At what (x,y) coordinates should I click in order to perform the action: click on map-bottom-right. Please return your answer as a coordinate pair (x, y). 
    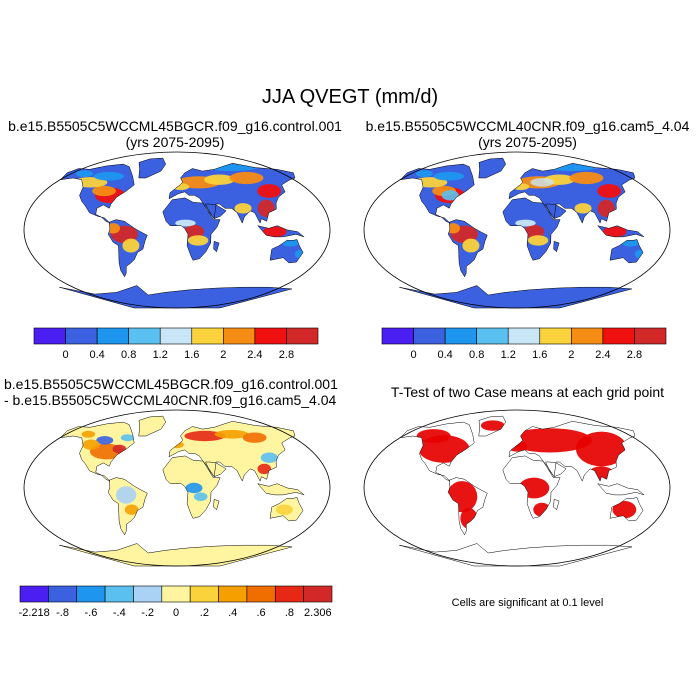
    Looking at the image, I should click on (517, 488).